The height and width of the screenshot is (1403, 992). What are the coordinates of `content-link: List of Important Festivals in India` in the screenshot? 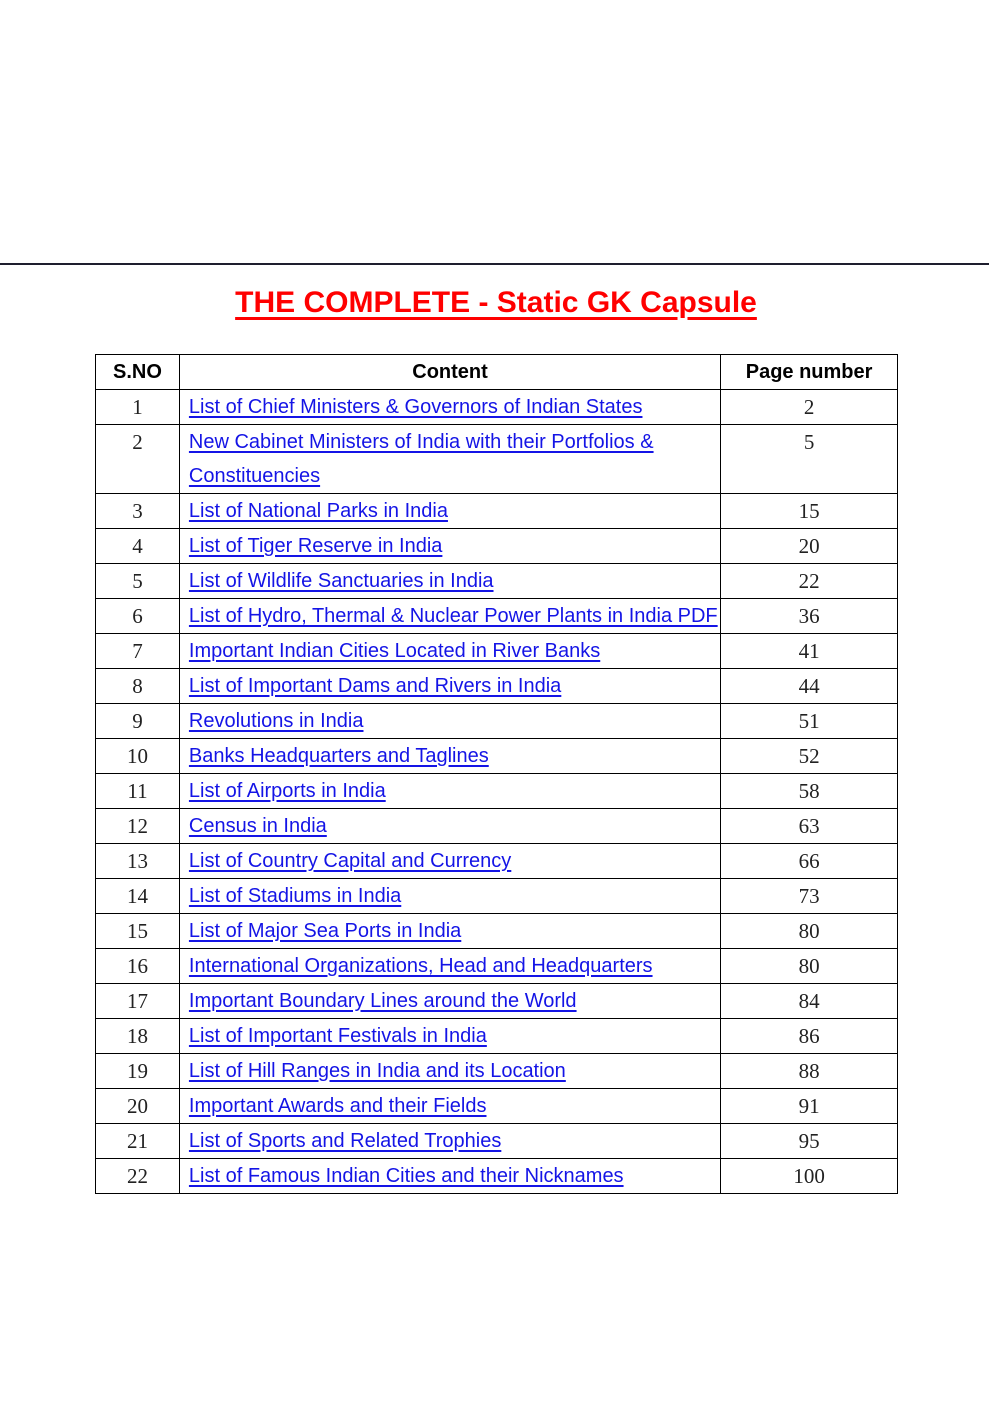 It's located at (337, 1036).